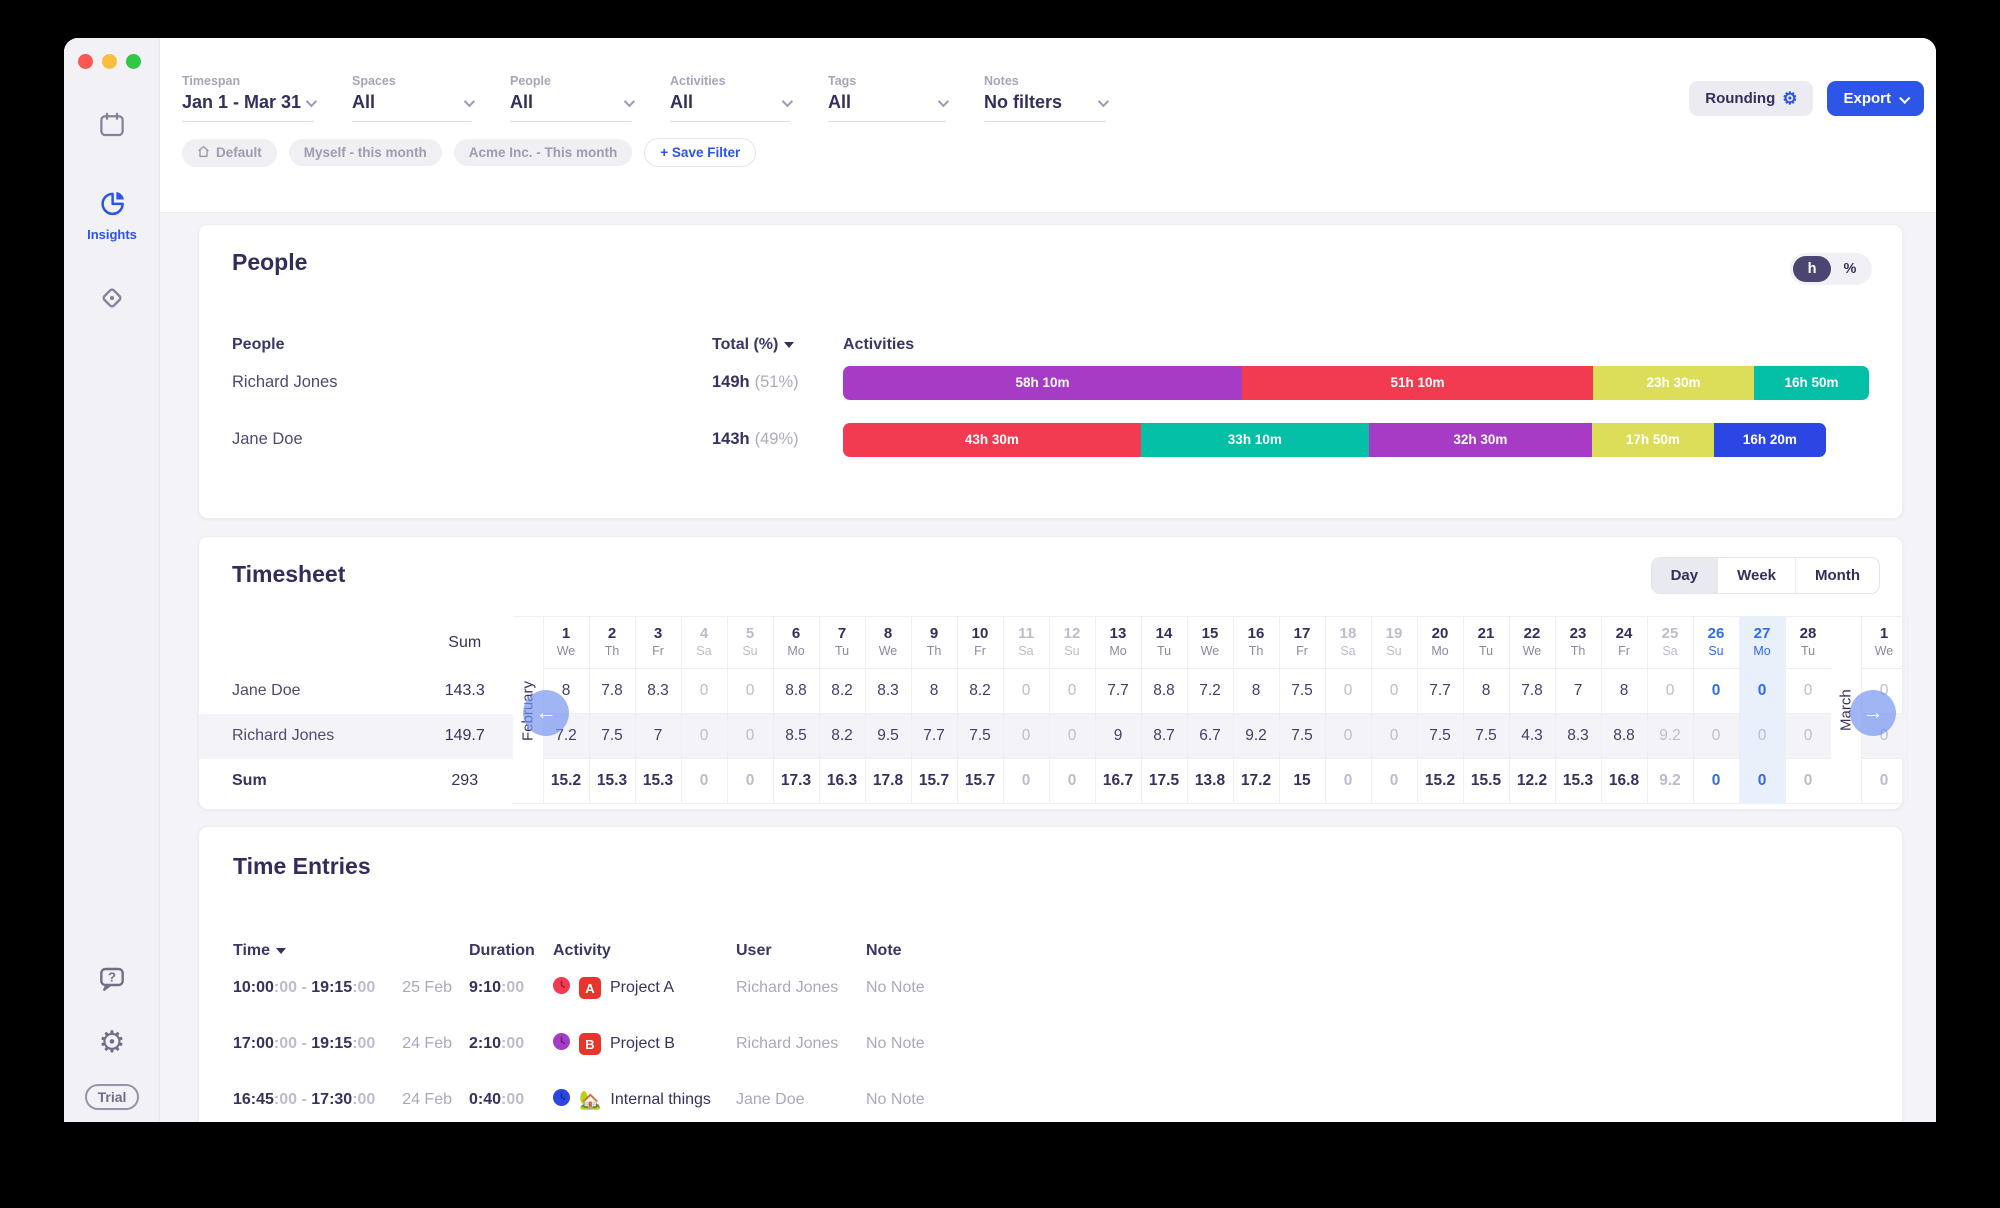  What do you see at coordinates (1674, 382) in the screenshot?
I see `activity-bar-segment: 23h 30m` at bounding box center [1674, 382].